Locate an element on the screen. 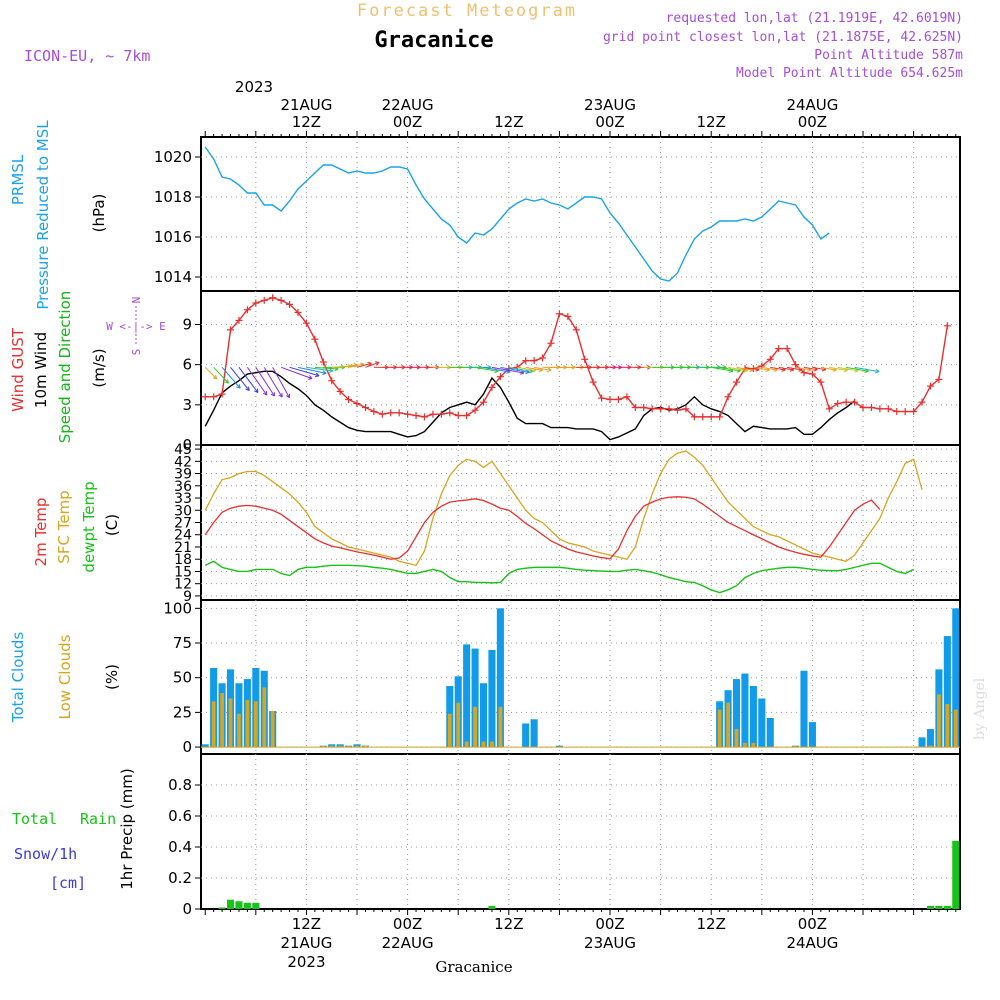 The image size is (1000, 1000). temp-tick-label: 12 is located at coordinates (183, 585).